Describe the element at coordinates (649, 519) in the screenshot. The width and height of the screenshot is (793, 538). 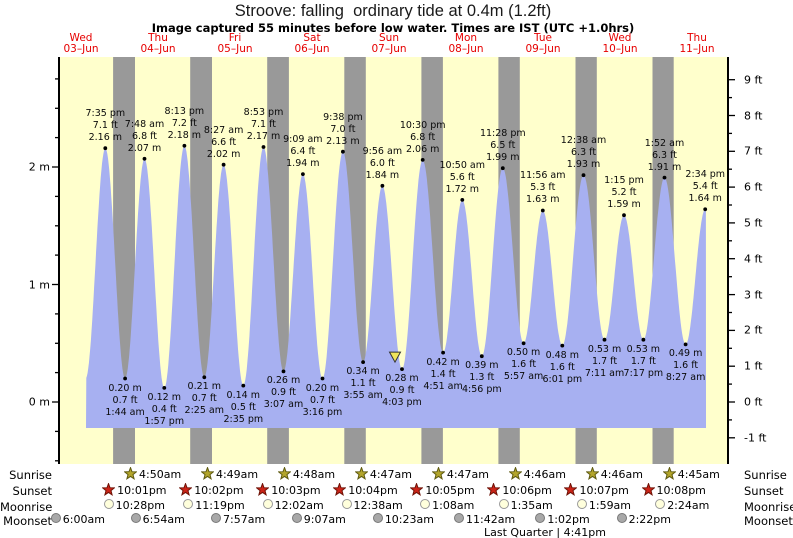
I see `moonset-time: 2:22pm` at that location.